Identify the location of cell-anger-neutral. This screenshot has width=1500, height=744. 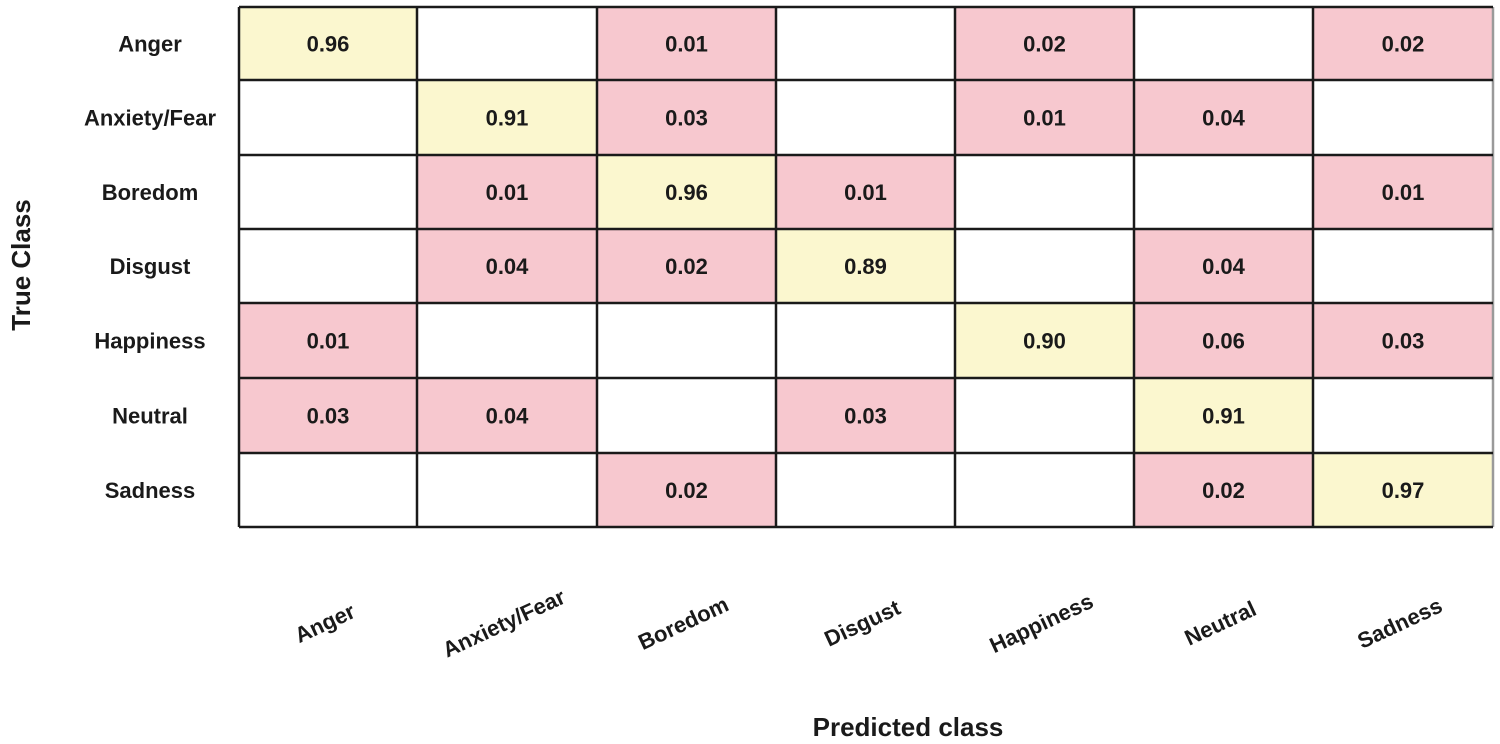
(1223, 43).